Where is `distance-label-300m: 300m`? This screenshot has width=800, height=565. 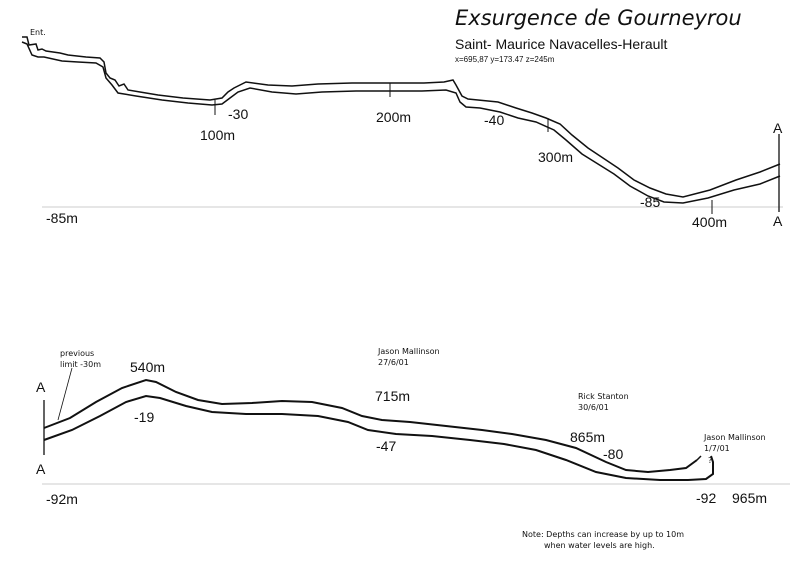 distance-label-300m: 300m is located at coordinates (556, 157).